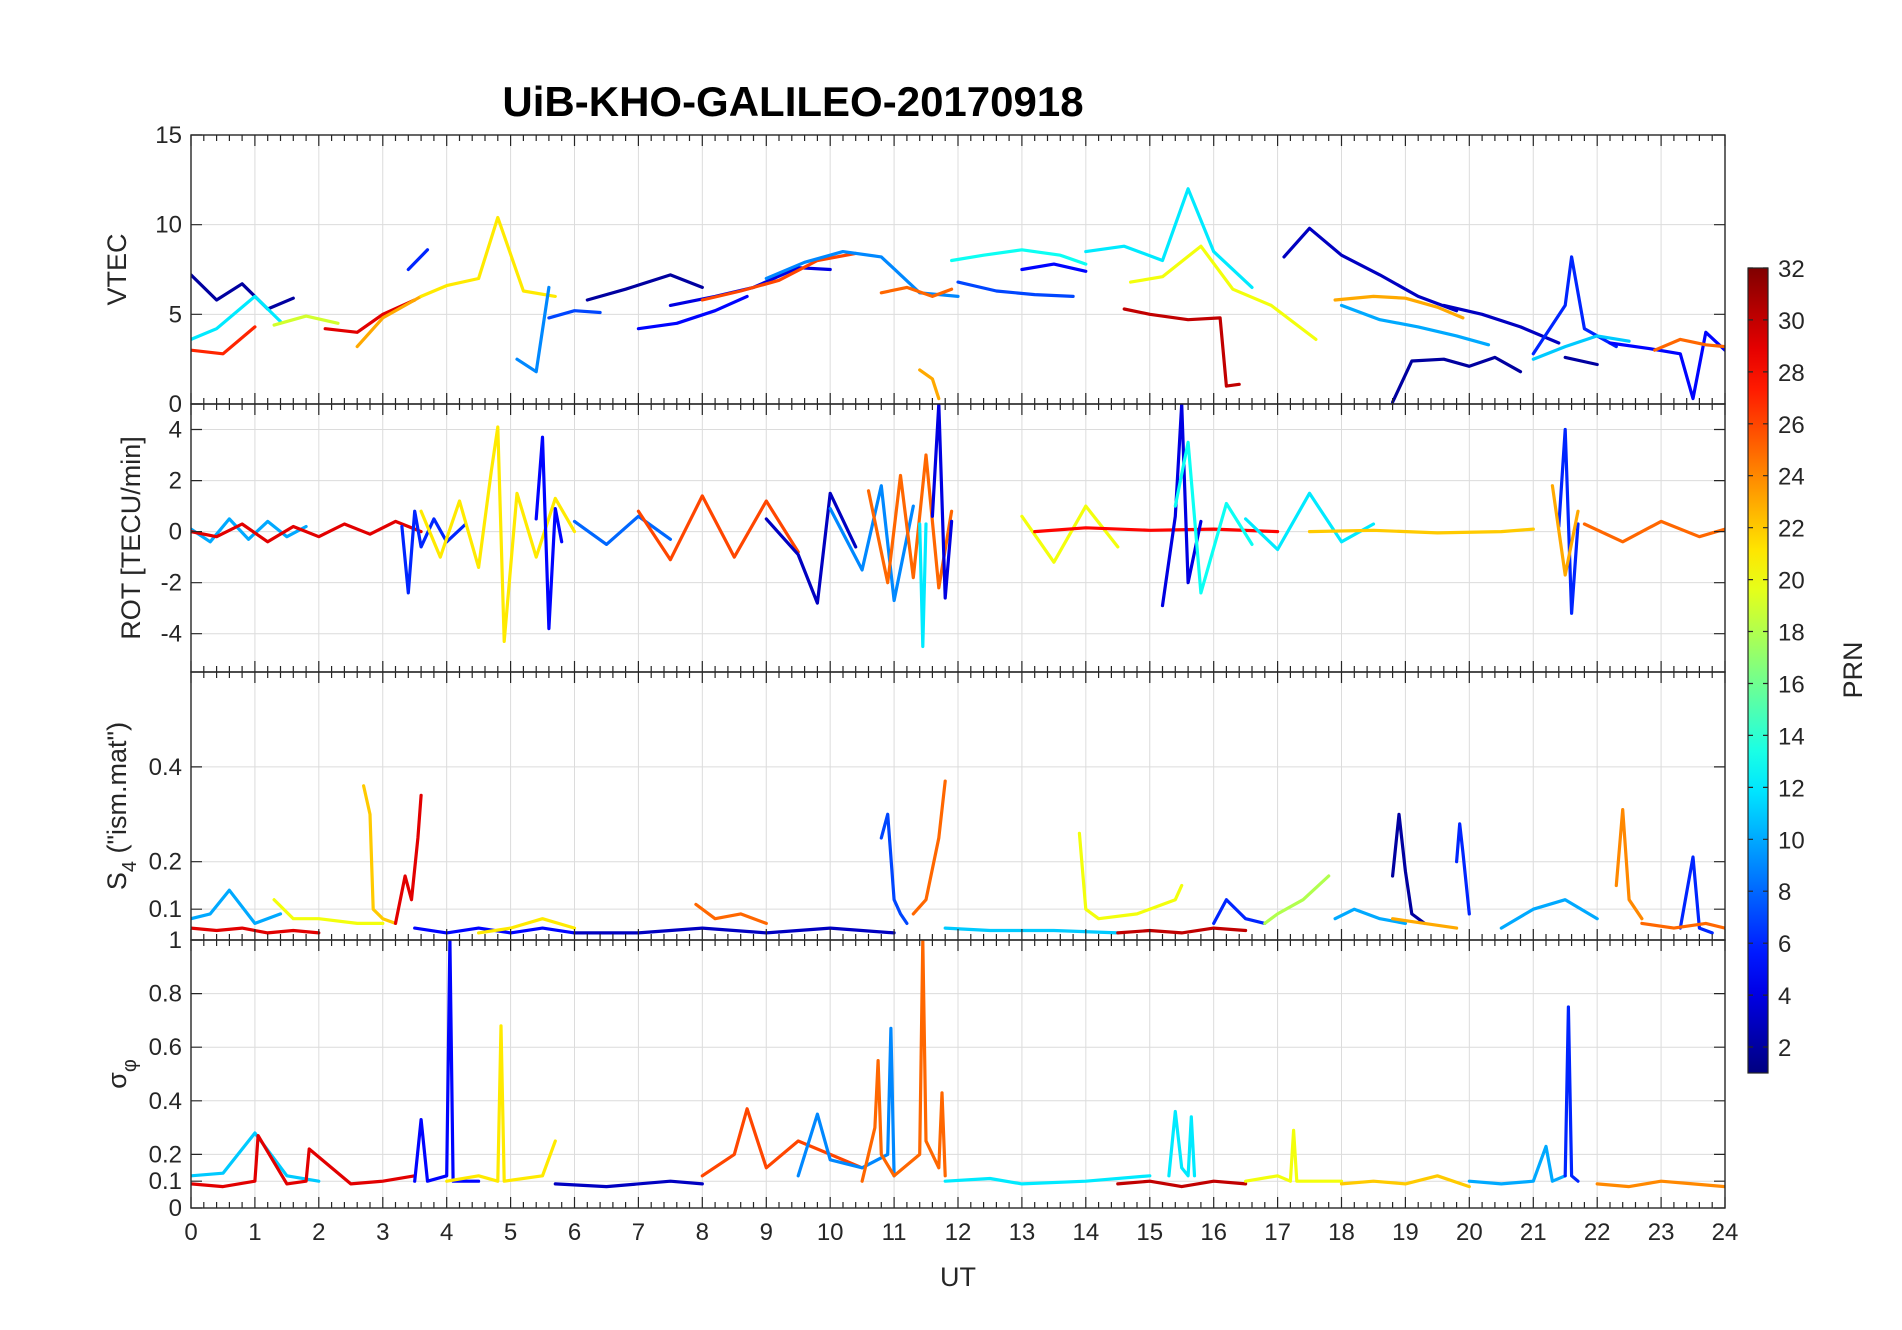  What do you see at coordinates (1784, 1048) in the screenshot?
I see `colorbar-tick-label: 2` at bounding box center [1784, 1048].